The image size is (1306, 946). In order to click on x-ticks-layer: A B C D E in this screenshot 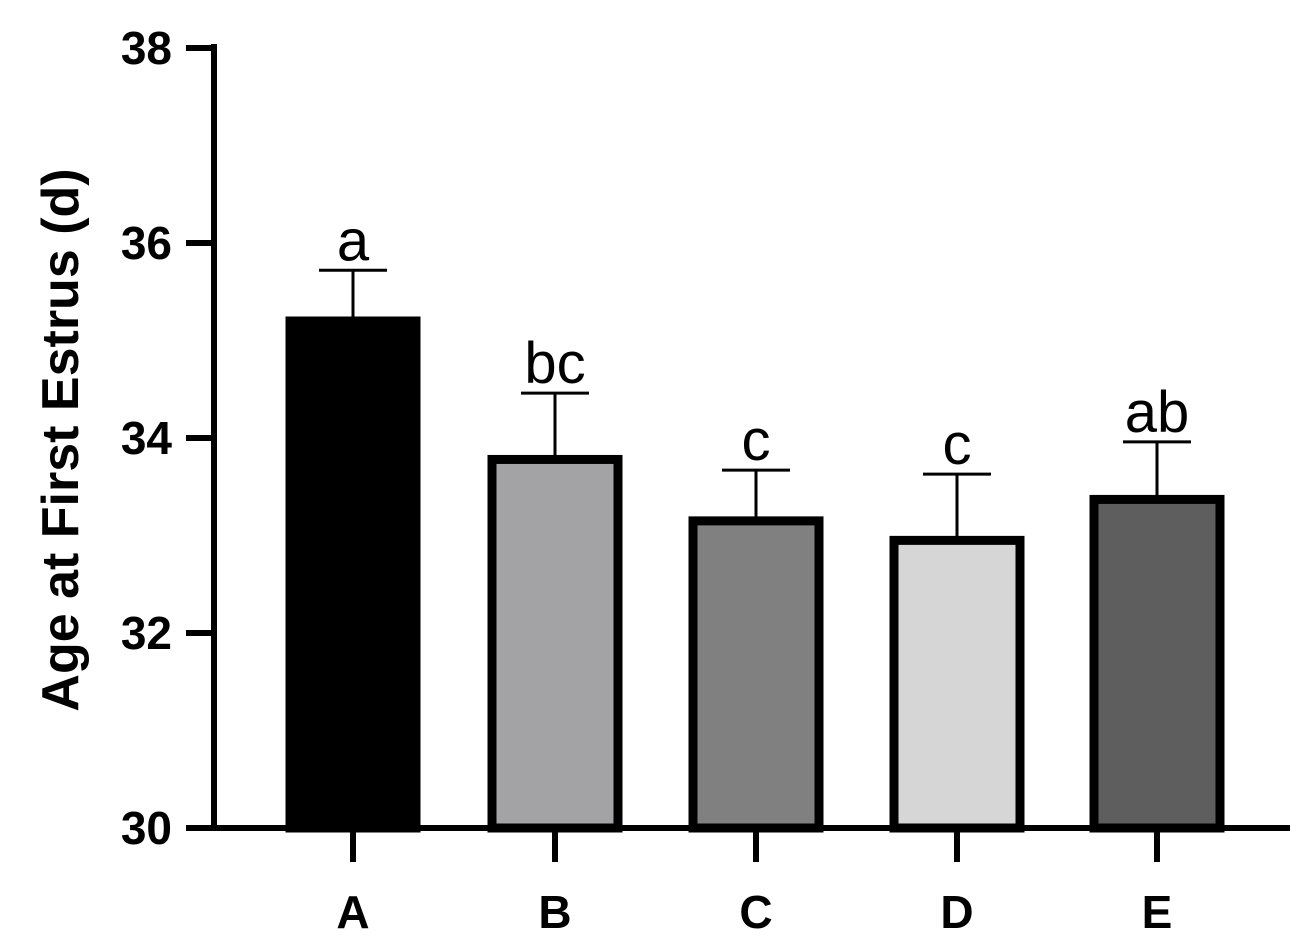, I will do `click(754, 883)`.